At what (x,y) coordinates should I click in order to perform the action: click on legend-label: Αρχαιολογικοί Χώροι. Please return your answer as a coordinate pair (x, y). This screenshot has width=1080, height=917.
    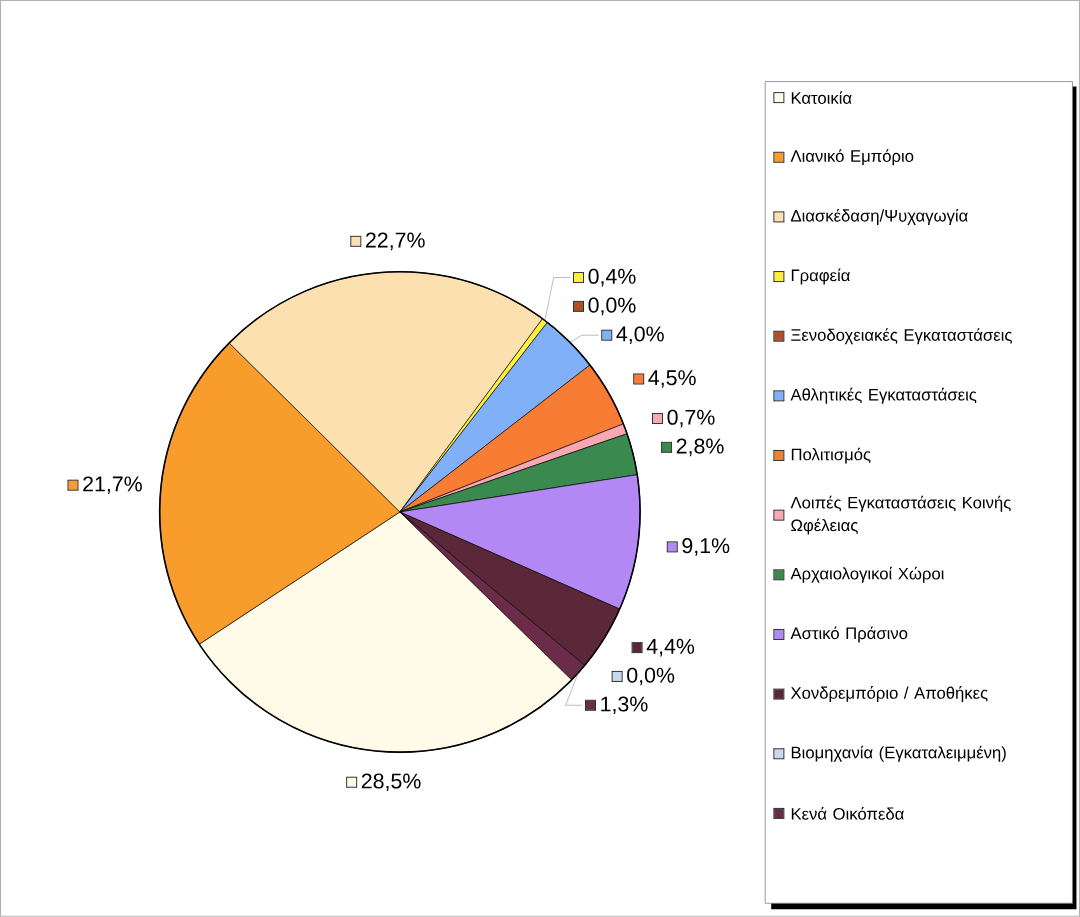
    Looking at the image, I should click on (867, 574).